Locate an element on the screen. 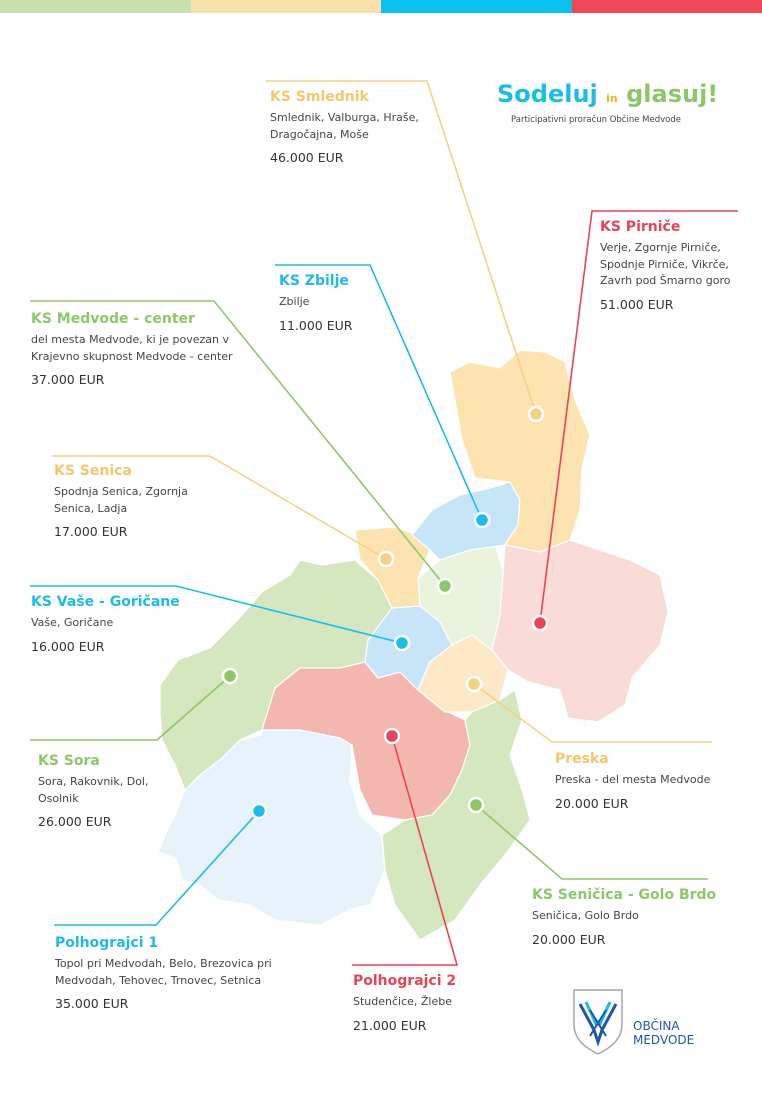 The height and width of the screenshot is (1100, 762). marker-senicica-golo-brdo is located at coordinates (476, 805).